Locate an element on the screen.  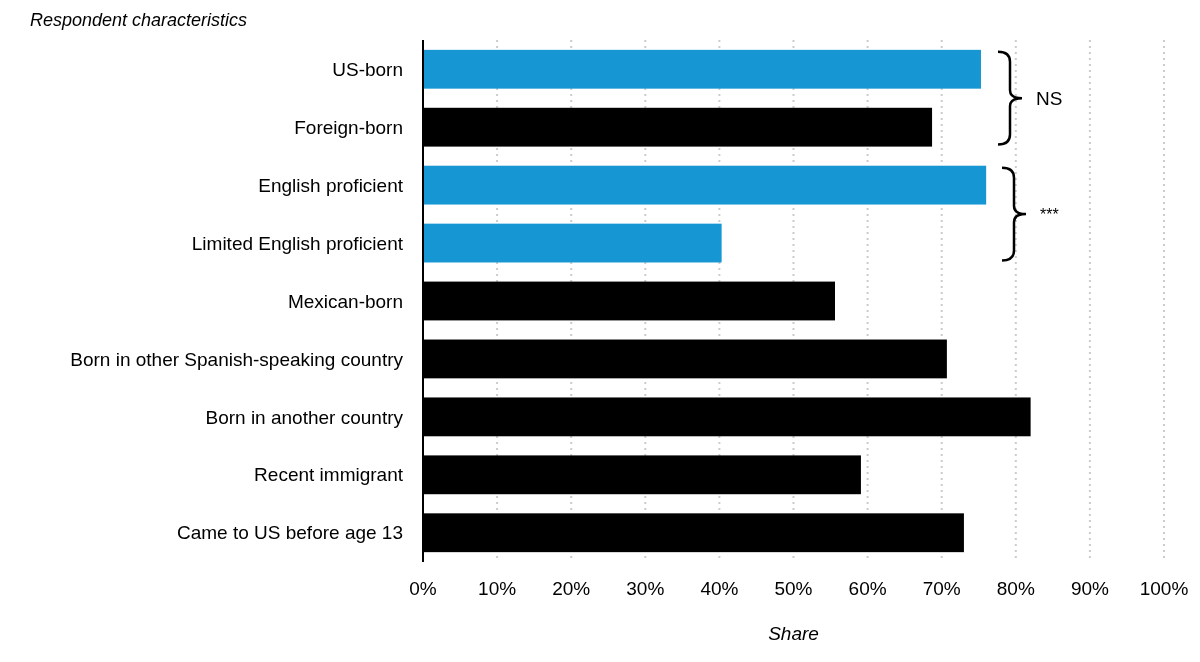
y-tick-label: Born in other Spanish-speaking country is located at coordinates (237, 359).